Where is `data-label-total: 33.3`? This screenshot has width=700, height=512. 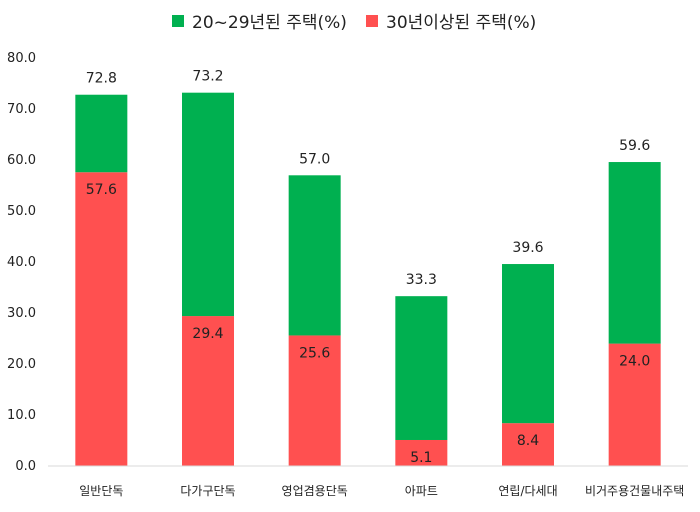
data-label-total: 33.3 is located at coordinates (421, 280).